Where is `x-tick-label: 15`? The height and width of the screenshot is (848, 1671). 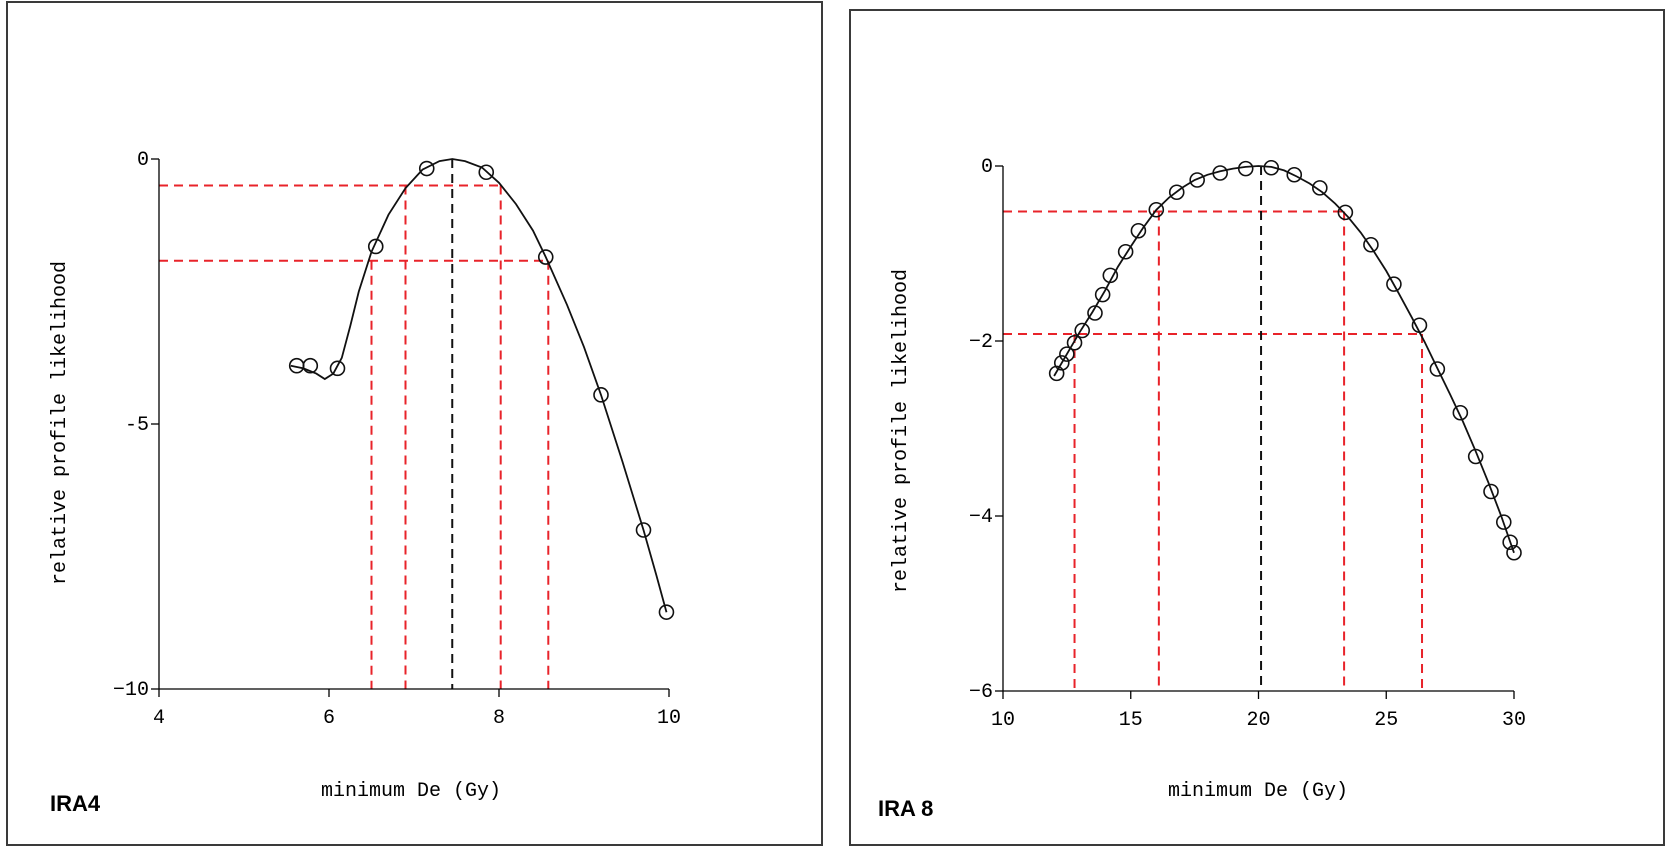
x-tick-label: 15 is located at coordinates (1131, 720).